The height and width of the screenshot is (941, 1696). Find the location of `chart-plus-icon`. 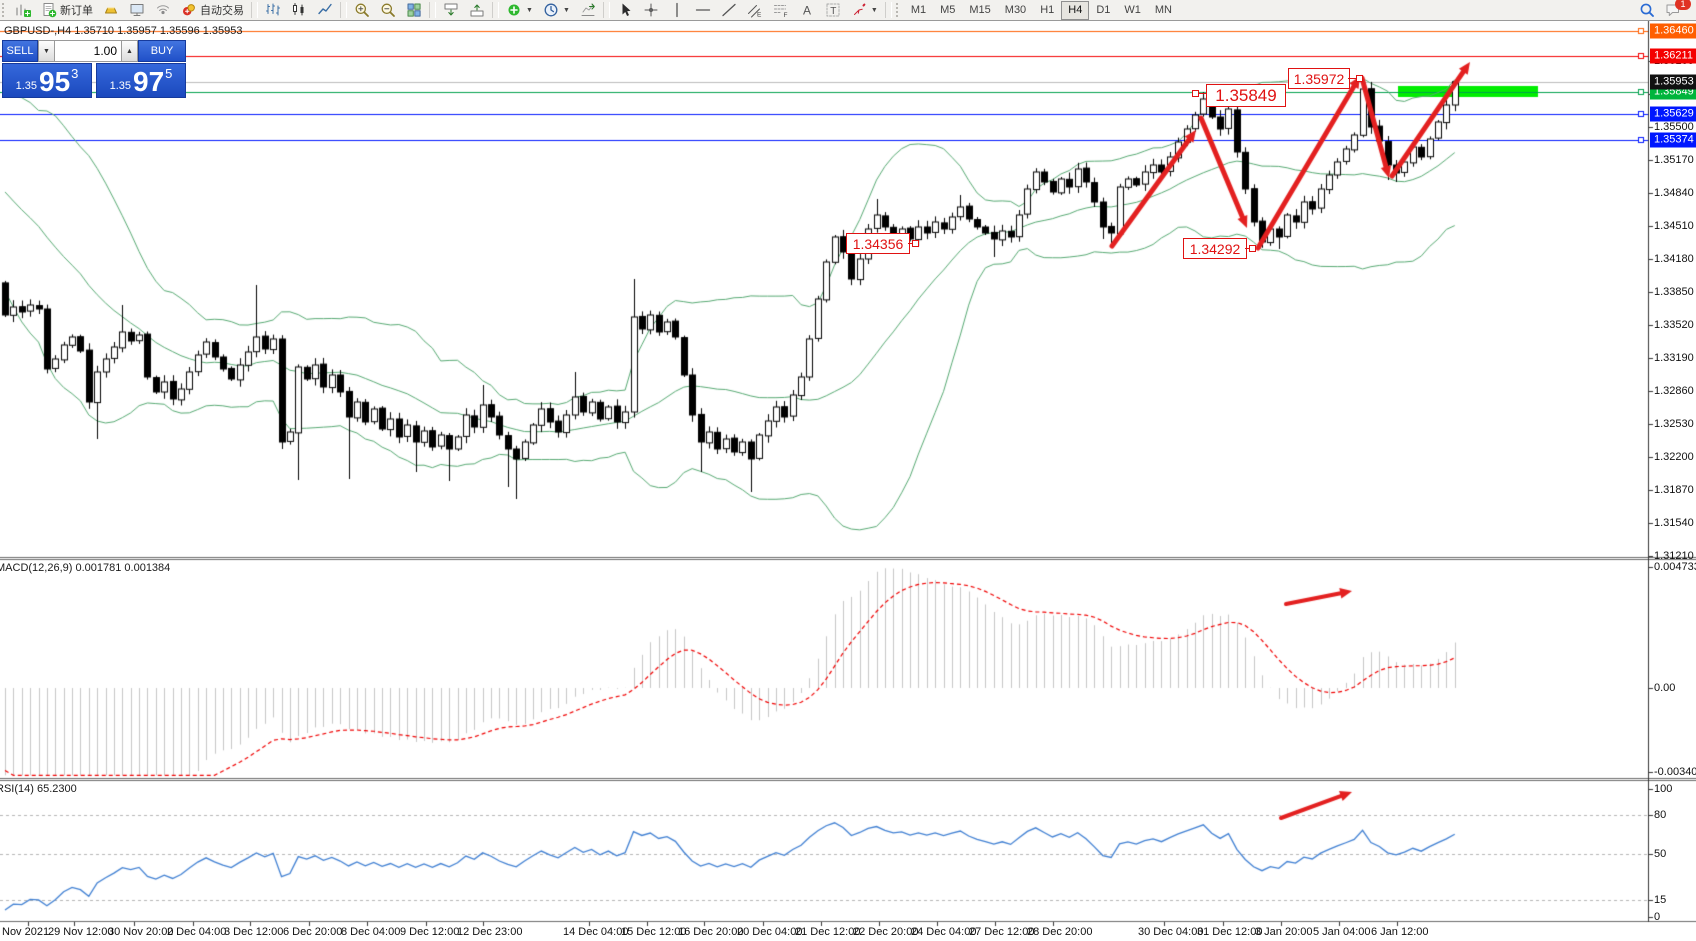

chart-plus-icon is located at coordinates (23, 10).